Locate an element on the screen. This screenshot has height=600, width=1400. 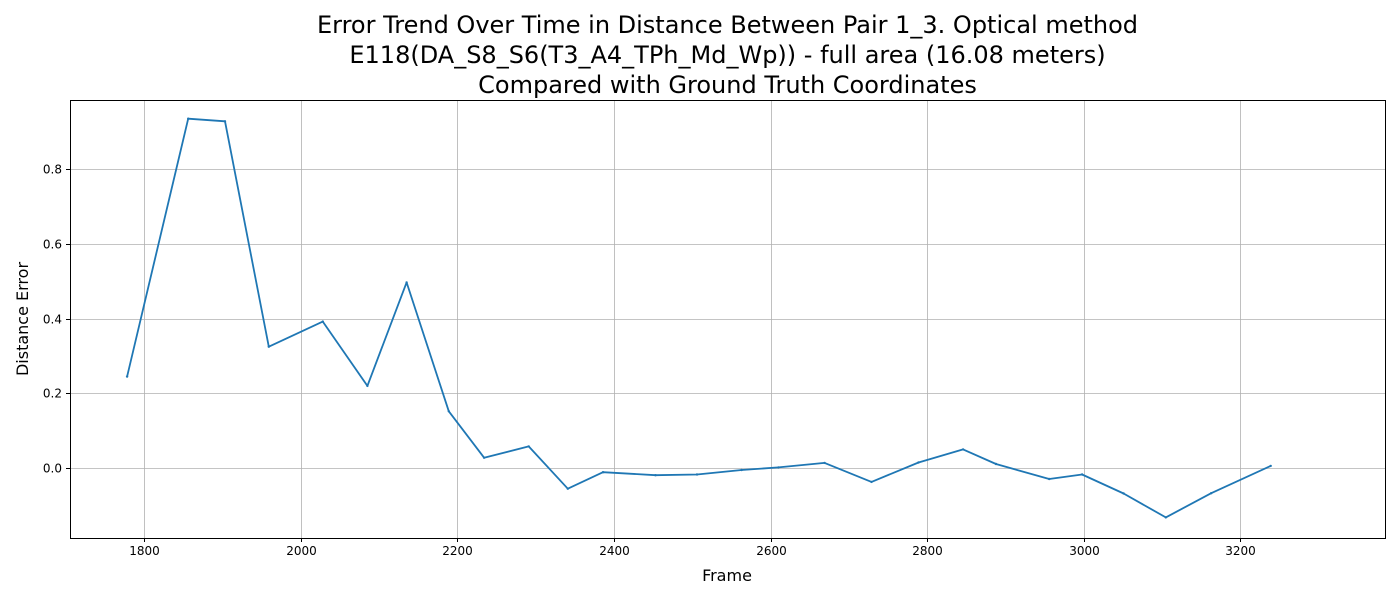
y-tick-label: 0.6 is located at coordinates (52, 245).